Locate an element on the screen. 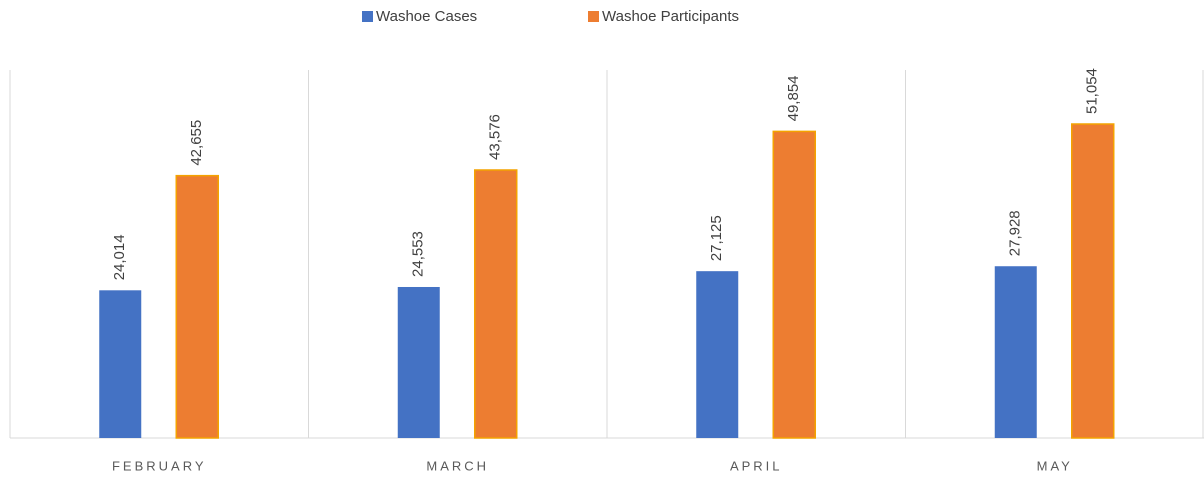  legend-label: Washoe Participants is located at coordinates (670, 16).